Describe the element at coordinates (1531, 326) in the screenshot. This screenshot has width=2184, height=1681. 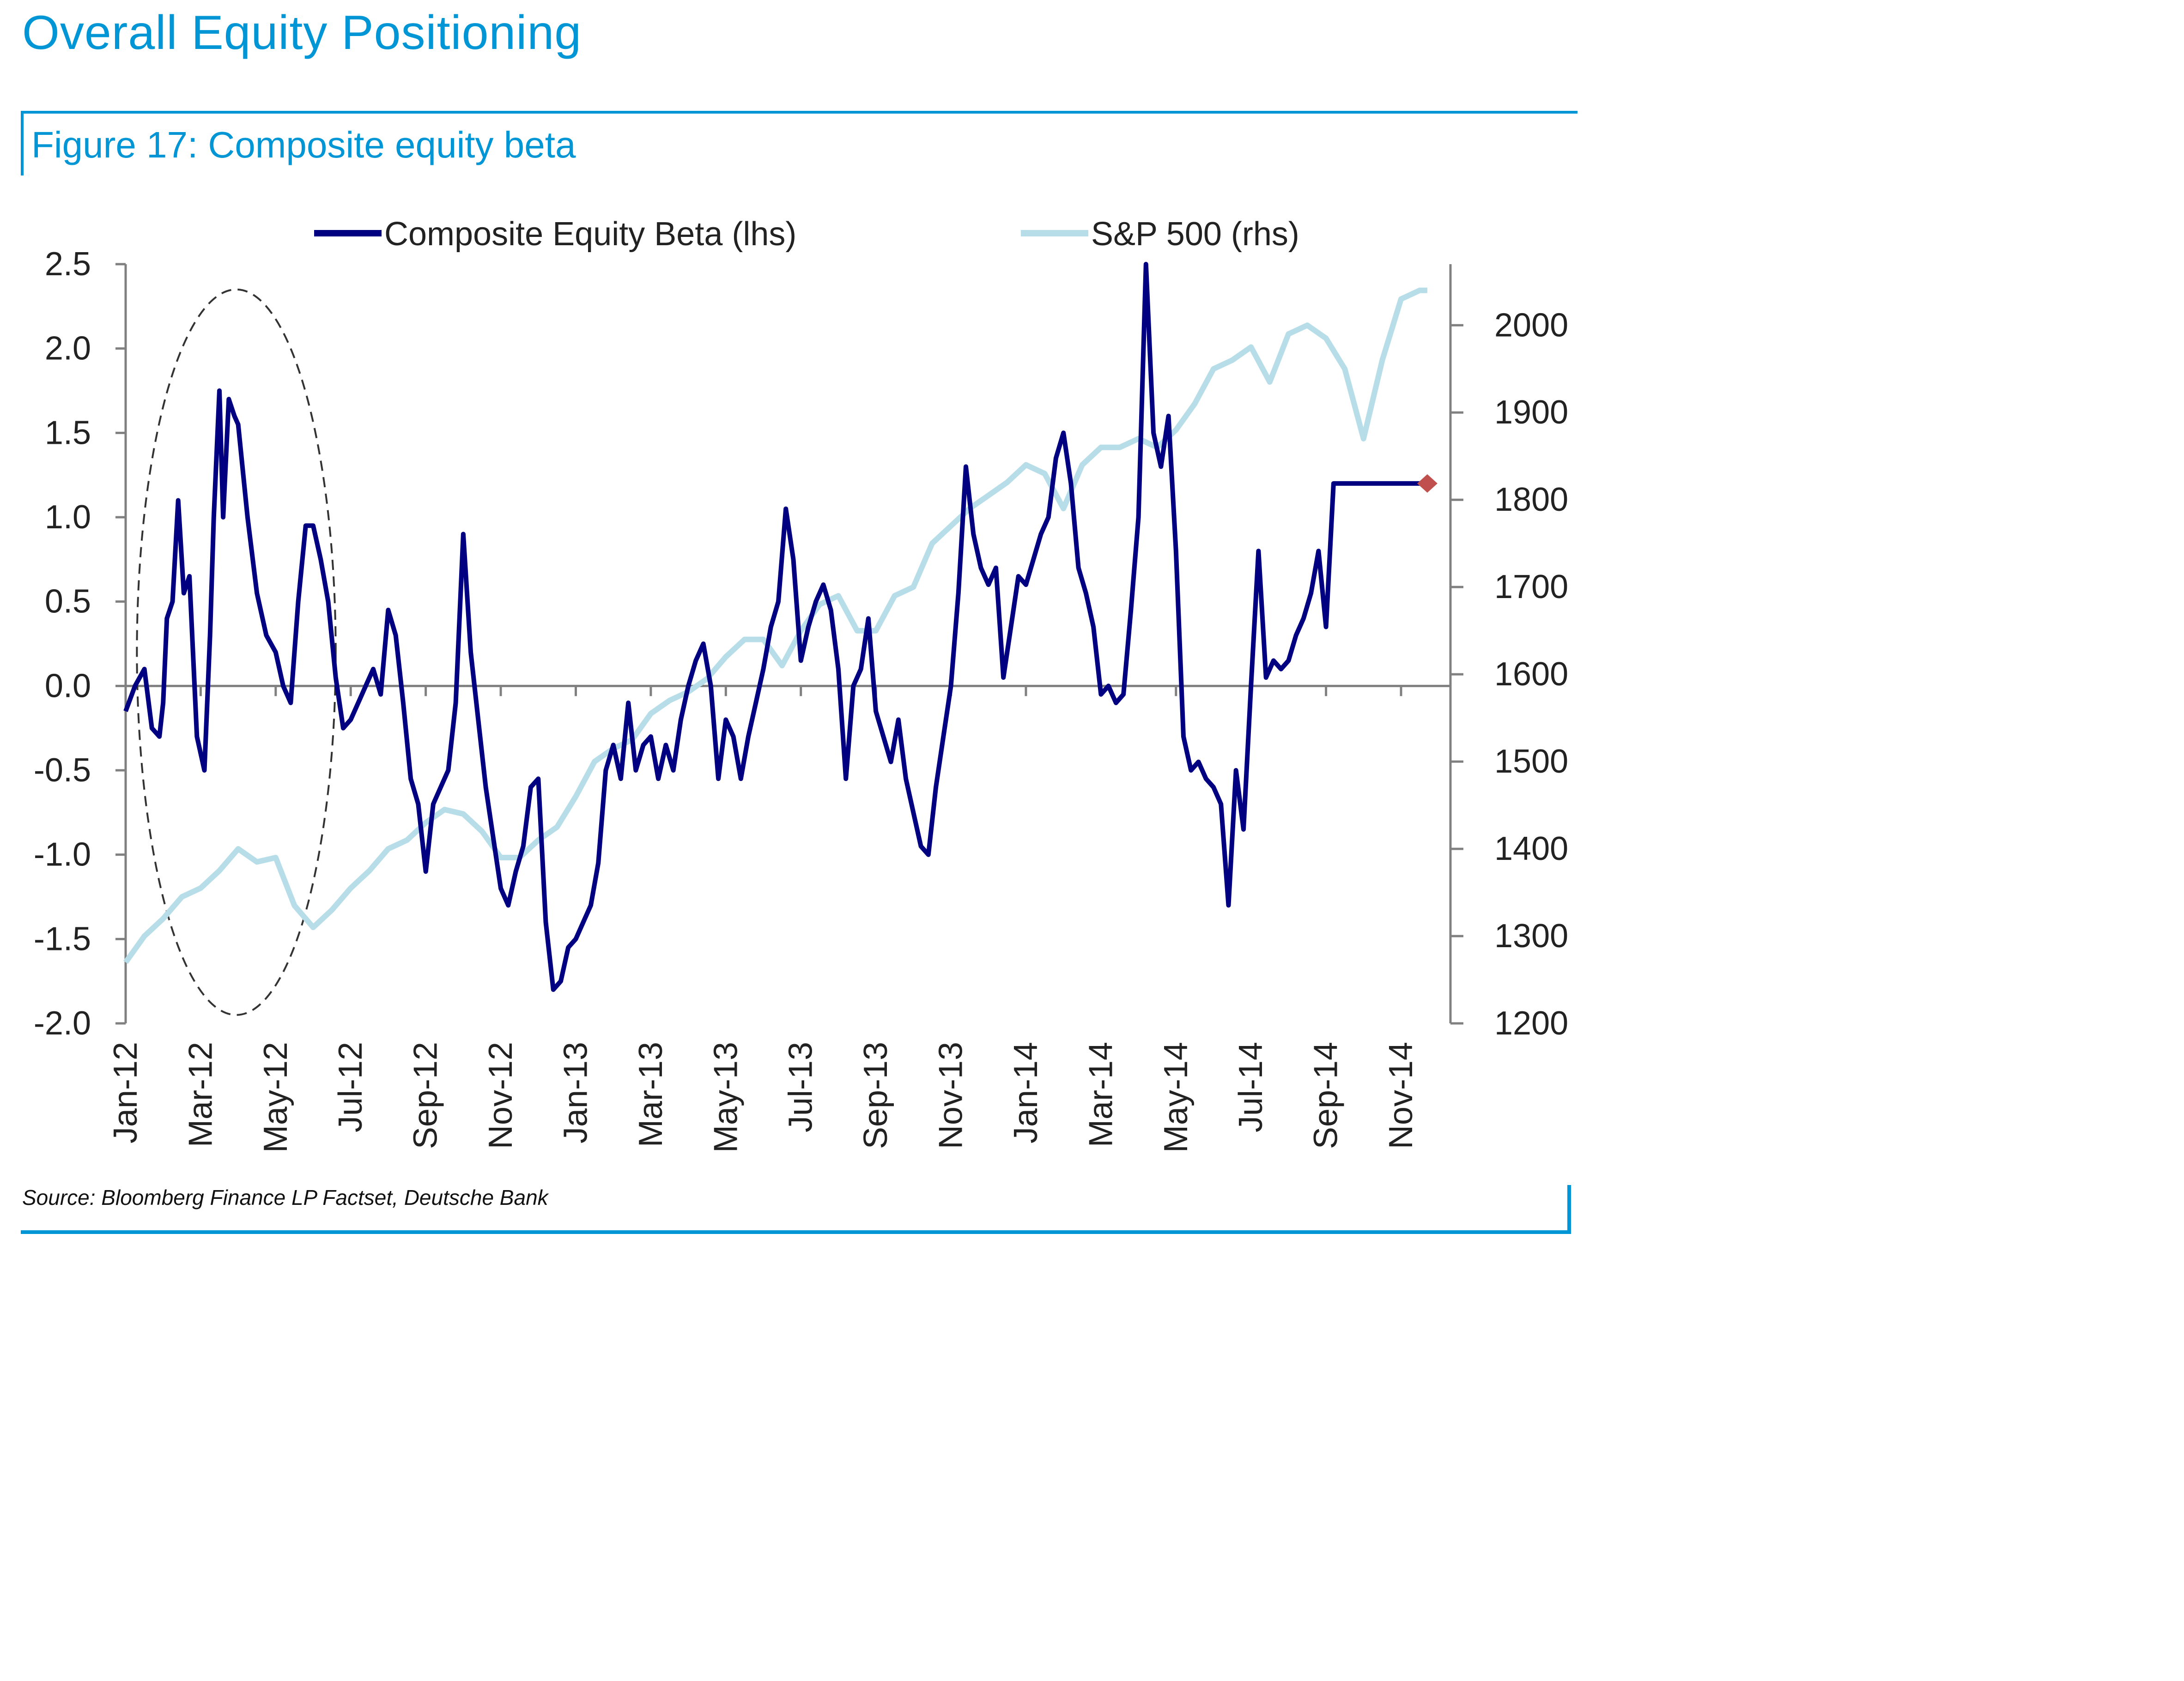
I see `right-tick-label: 2000` at that location.